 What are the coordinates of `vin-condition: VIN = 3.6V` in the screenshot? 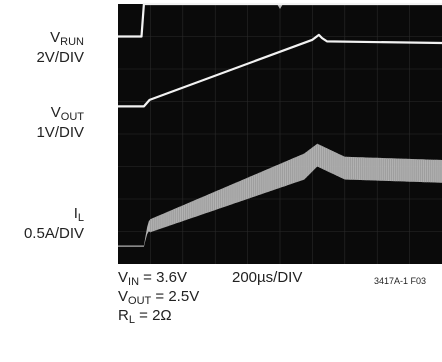 It's located at (152, 280).